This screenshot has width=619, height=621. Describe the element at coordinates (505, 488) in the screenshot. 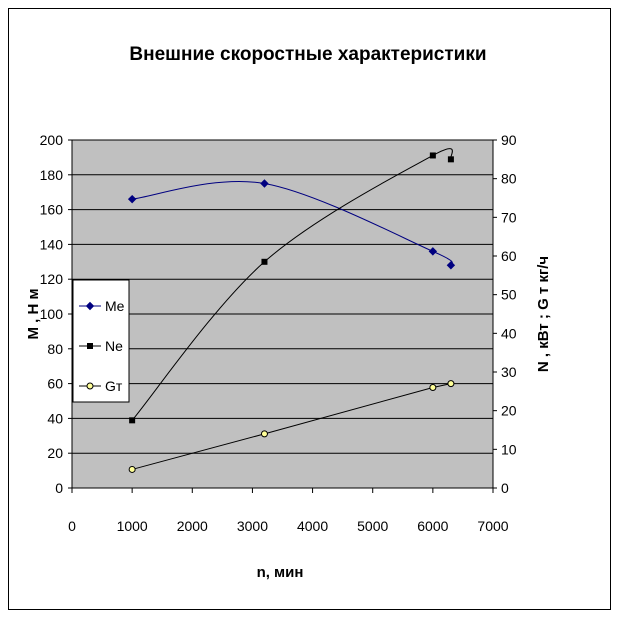

I see `y-right-tick-label: 0` at that location.